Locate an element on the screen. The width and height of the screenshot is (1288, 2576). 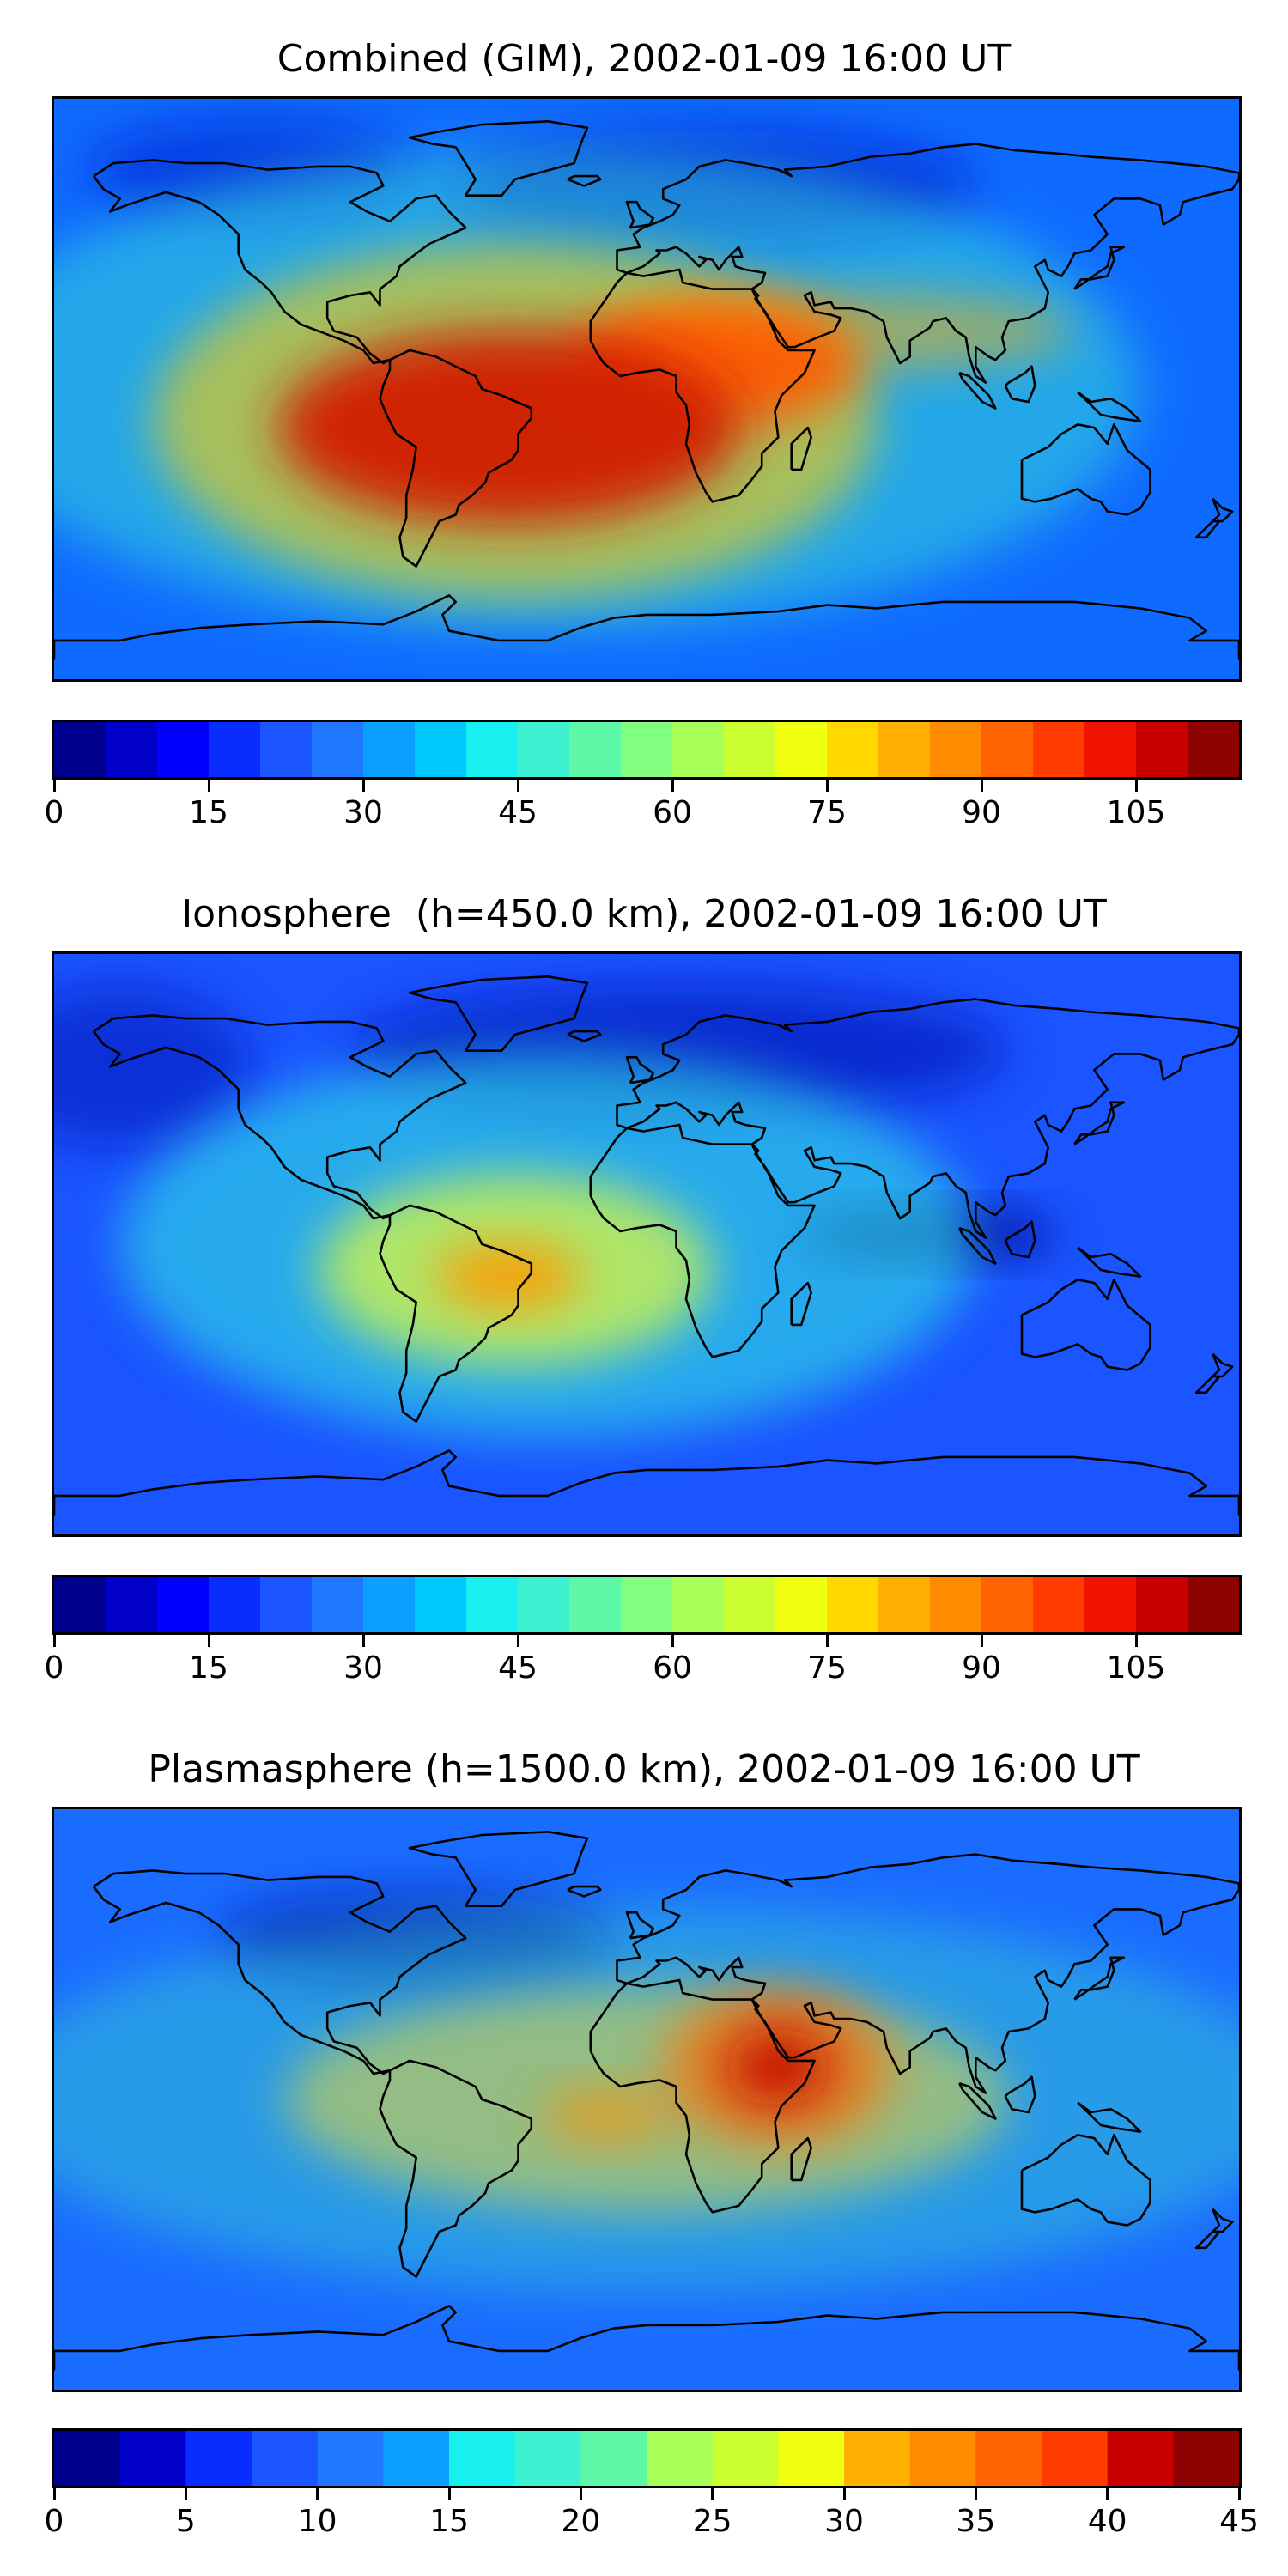
colorbar-tick-label: 25 is located at coordinates (712, 2522).